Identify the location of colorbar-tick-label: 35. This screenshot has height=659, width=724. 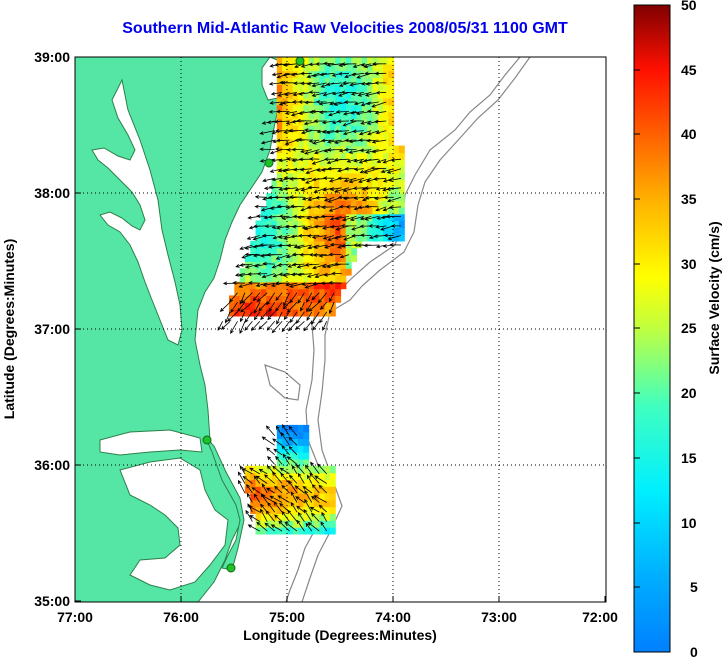
(689, 199).